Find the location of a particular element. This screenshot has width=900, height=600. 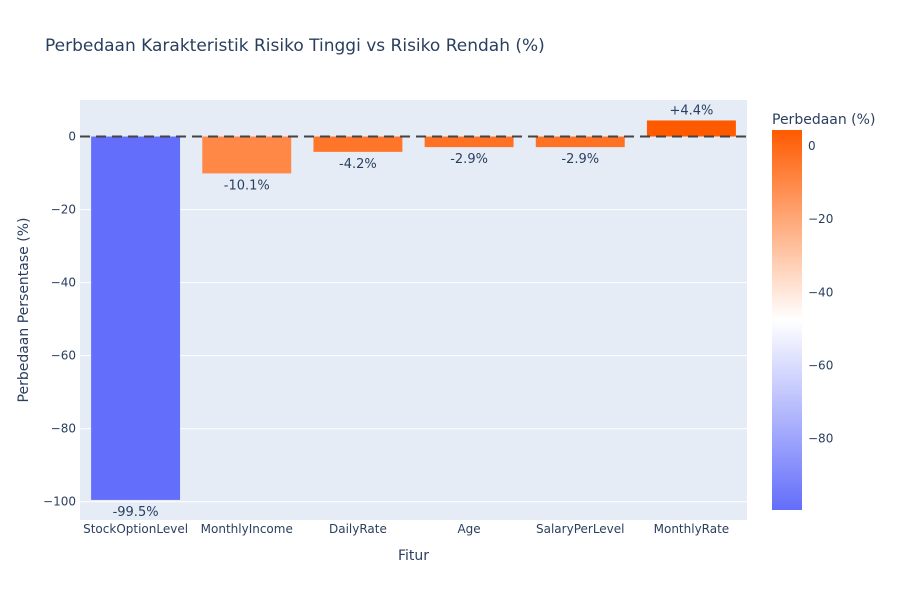

colorbar-tick-label: −40 is located at coordinates (820, 292).